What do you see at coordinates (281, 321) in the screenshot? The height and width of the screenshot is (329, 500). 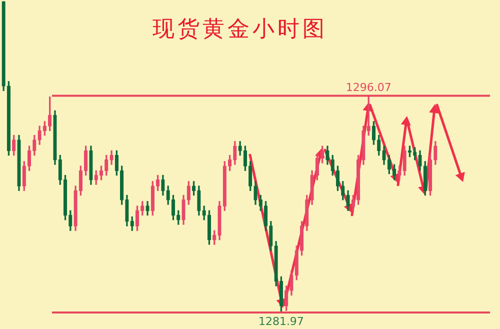 I see `ref-line-label: 1281.97` at bounding box center [281, 321].